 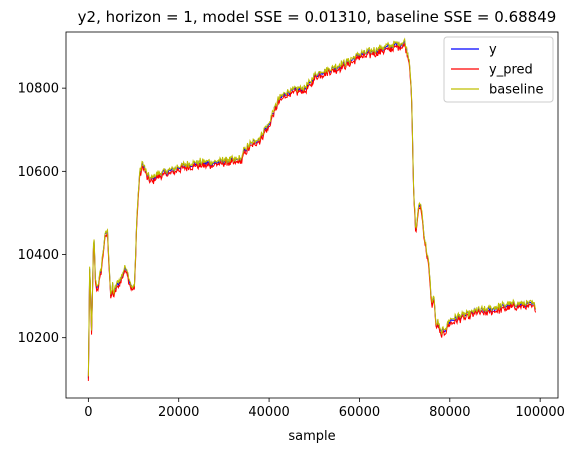 What do you see at coordinates (38, 172) in the screenshot?
I see `y-tick-label: 10600` at bounding box center [38, 172].